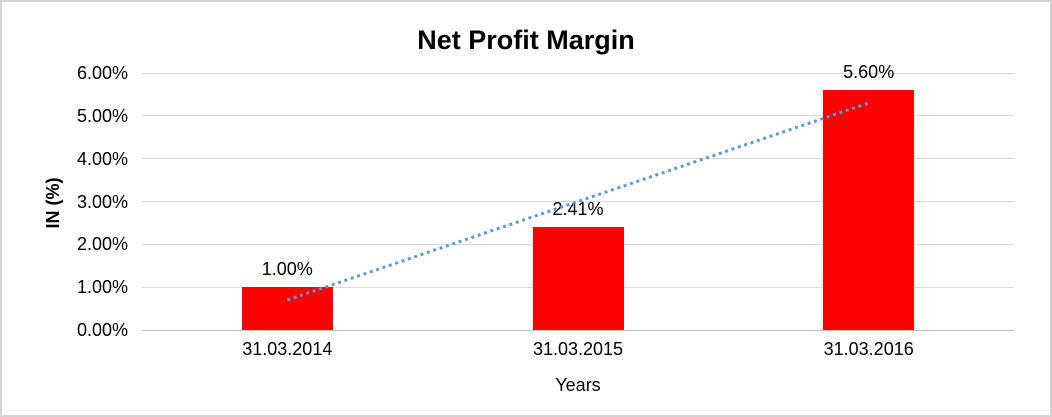 This screenshot has height=417, width=1052. I want to click on category-label: 31.03.2014, so click(287, 349).